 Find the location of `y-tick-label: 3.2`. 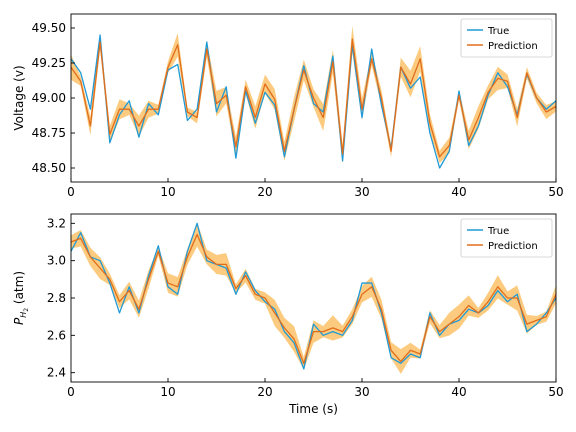

y-tick-label: 3.2 is located at coordinates (56, 223).